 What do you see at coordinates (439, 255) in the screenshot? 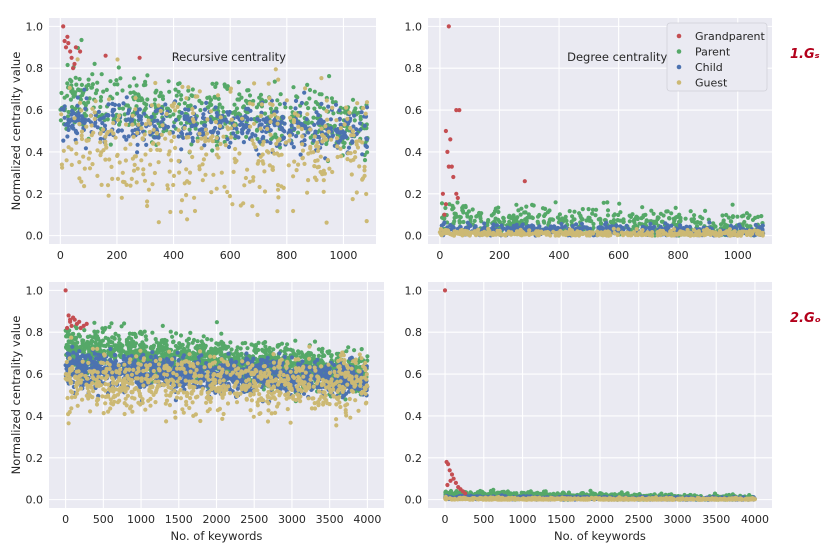
I see `x-tick-label: 0` at bounding box center [439, 255].